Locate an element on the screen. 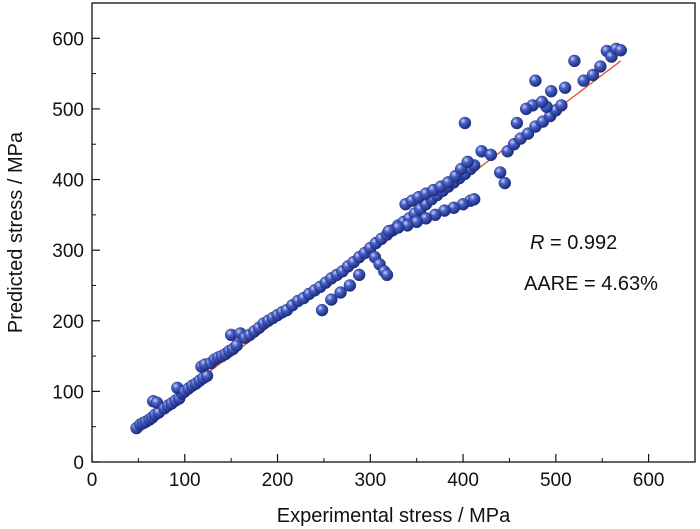  y-axis-title: Predicted stress / MPa is located at coordinates (16, 232).